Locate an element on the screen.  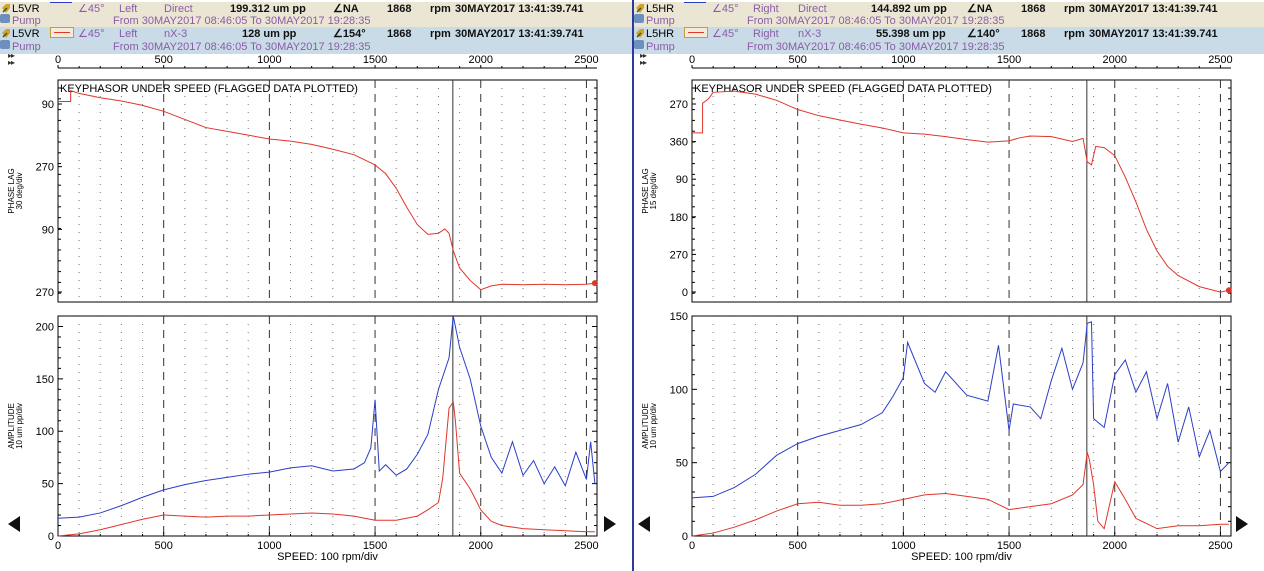
x-tick-label: 2500 is located at coordinates (1220, 546).